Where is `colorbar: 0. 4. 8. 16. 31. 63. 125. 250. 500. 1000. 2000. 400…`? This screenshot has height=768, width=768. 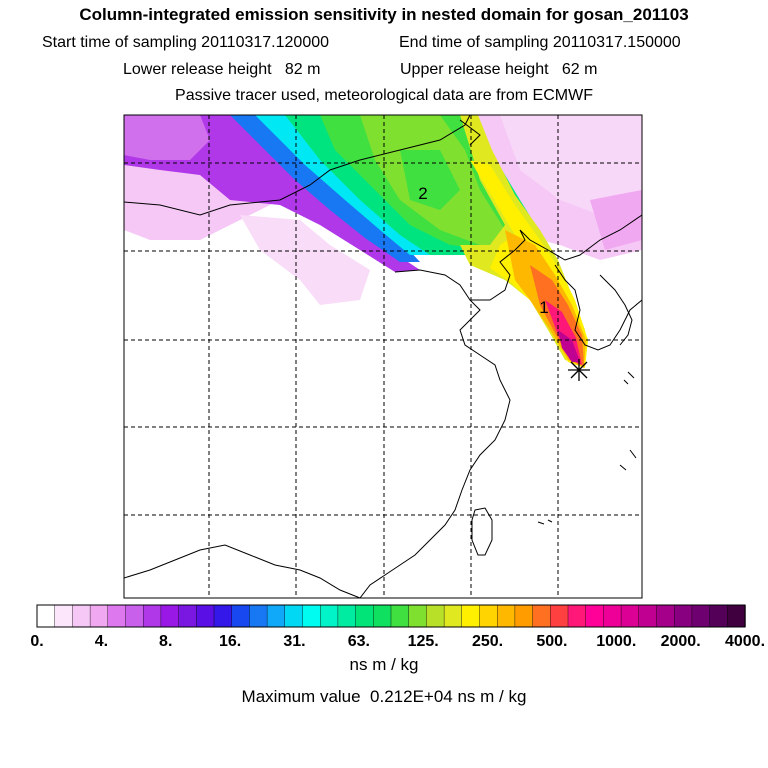 colorbar: 0. 4. 8. 16. 31. 63. 125. 250. 500. 1000. 2000. 400… is located at coordinates (397, 627).